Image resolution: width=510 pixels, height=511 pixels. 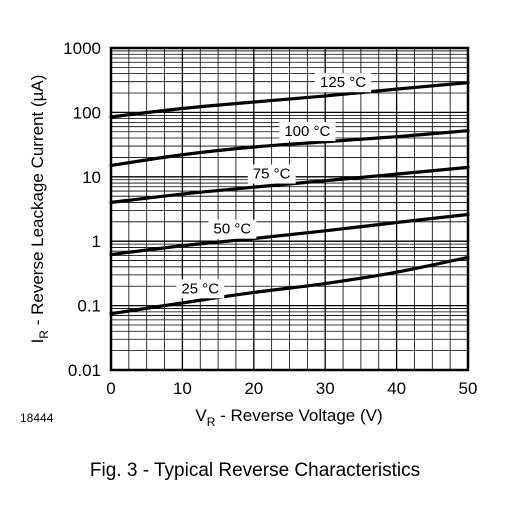 I want to click on x-tick-label: 40, so click(x=396, y=388).